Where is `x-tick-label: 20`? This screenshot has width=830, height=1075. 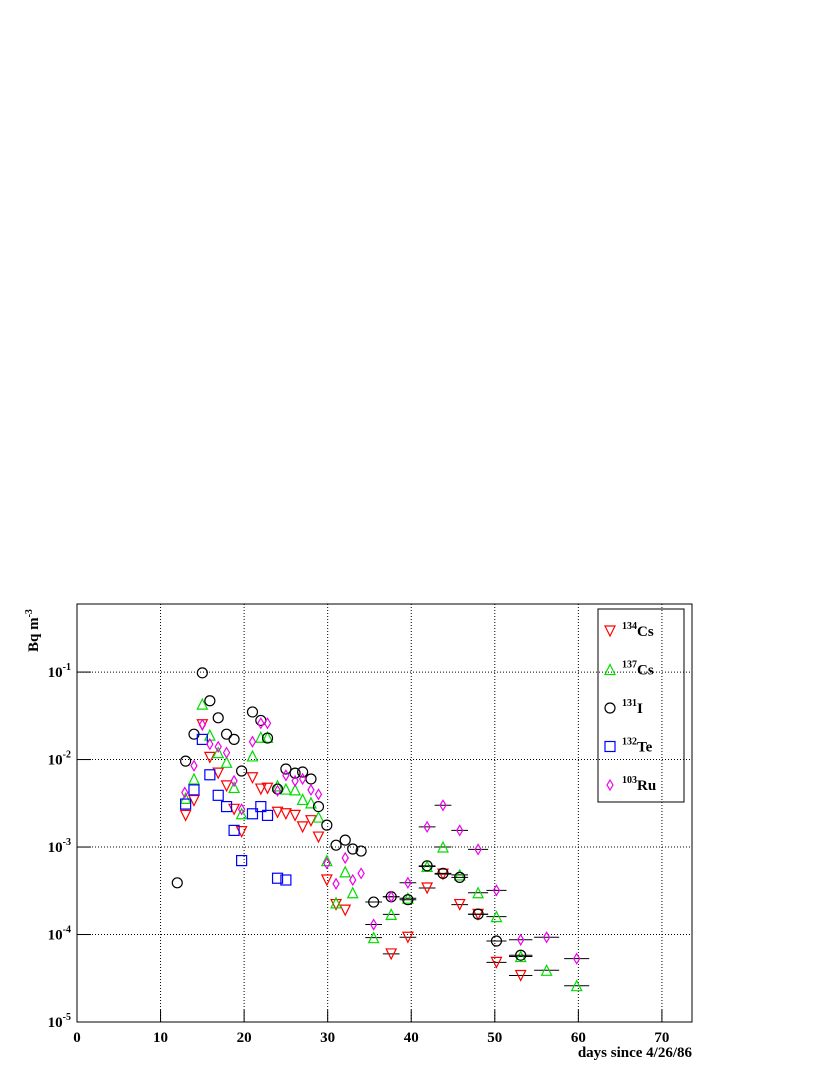 x-tick-label: 20 is located at coordinates (244, 1038).